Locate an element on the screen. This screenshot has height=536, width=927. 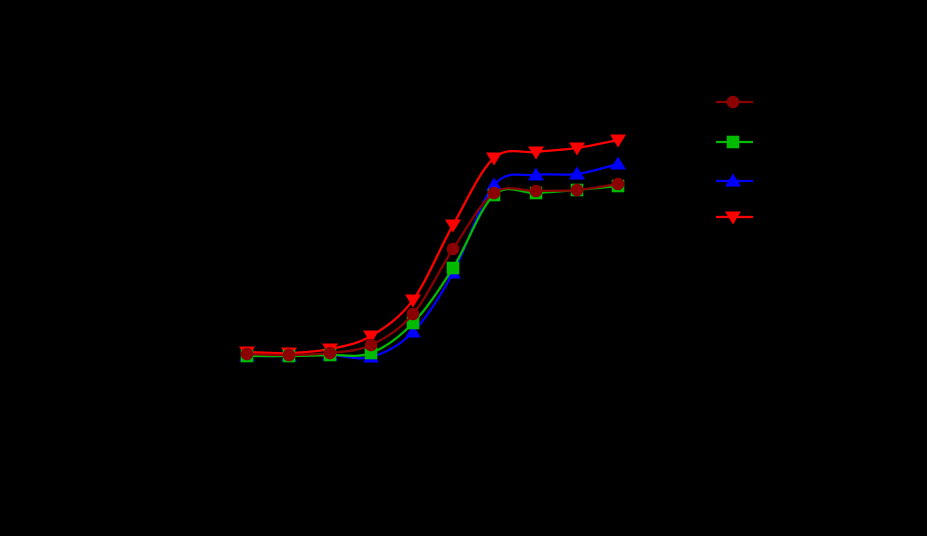
legend-item-square-green is located at coordinates (734, 142).